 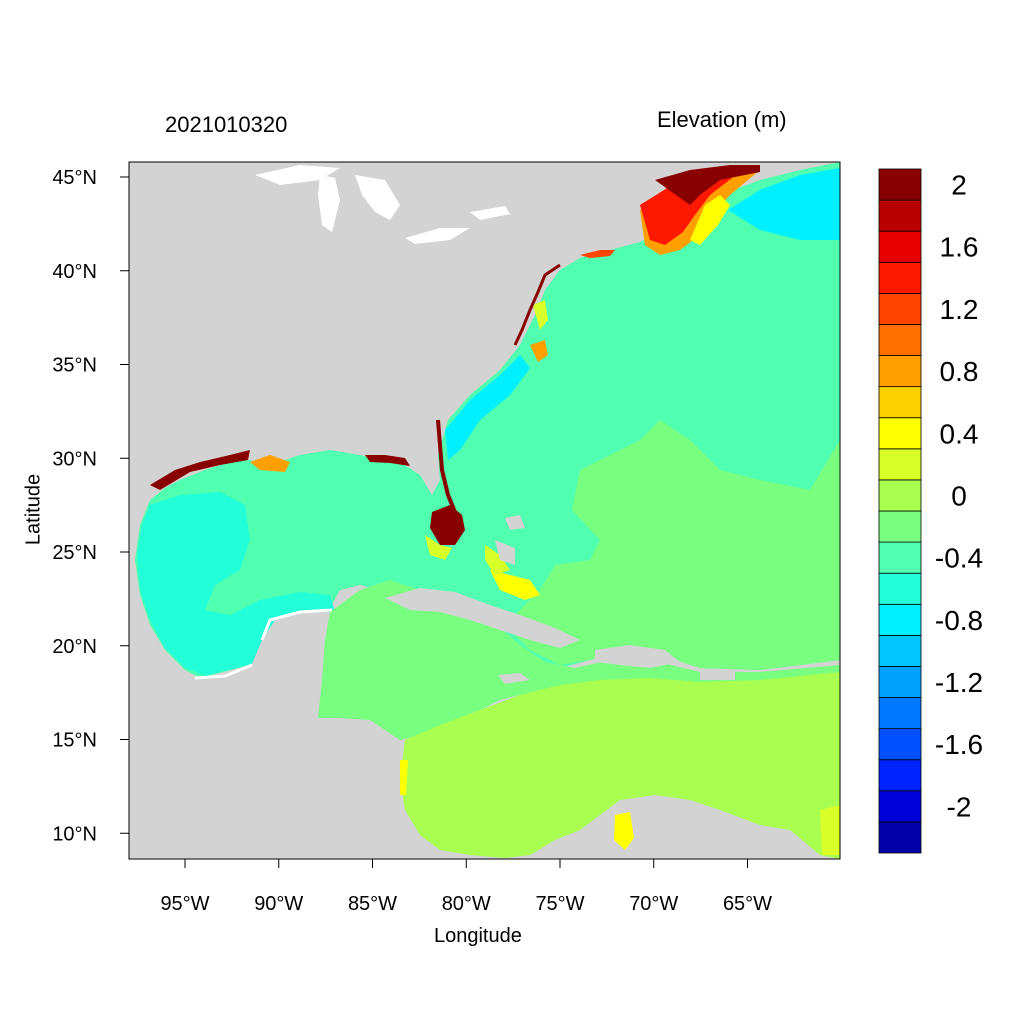 What do you see at coordinates (74, 834) in the screenshot?
I see `y-tick-label: 10°N` at bounding box center [74, 834].